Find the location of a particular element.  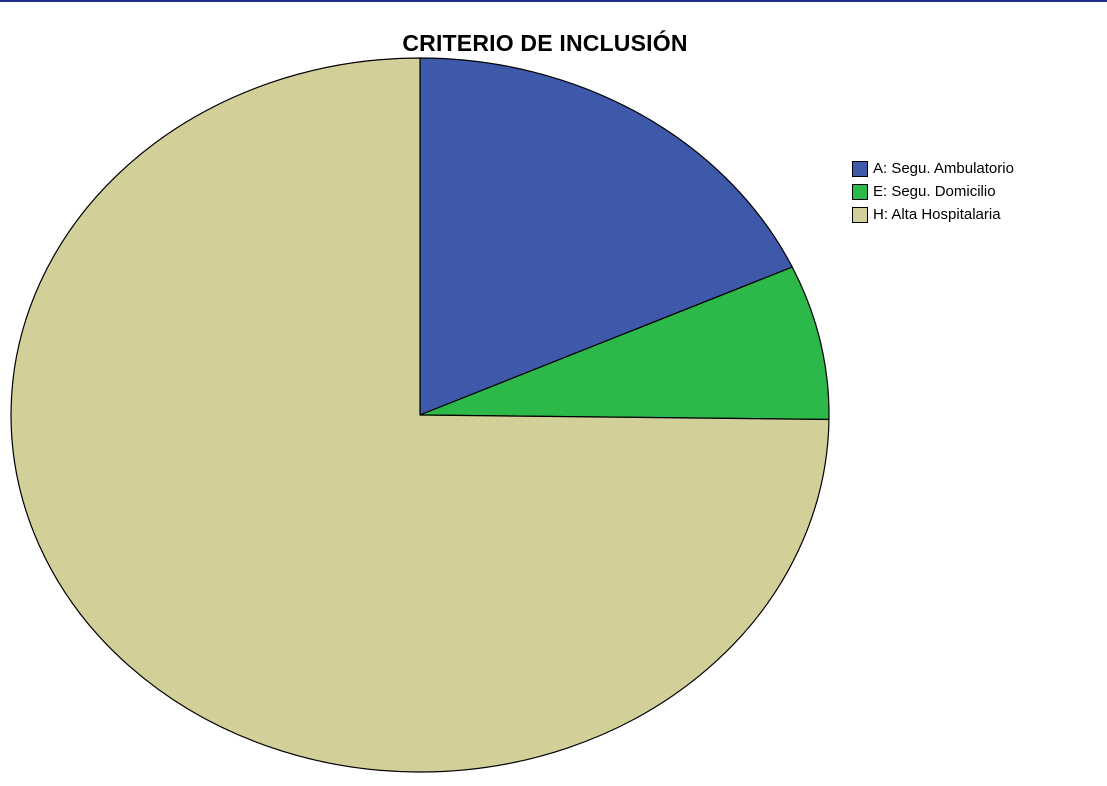

legend-item: A: Segu. Ambulatorio is located at coordinates (933, 168).